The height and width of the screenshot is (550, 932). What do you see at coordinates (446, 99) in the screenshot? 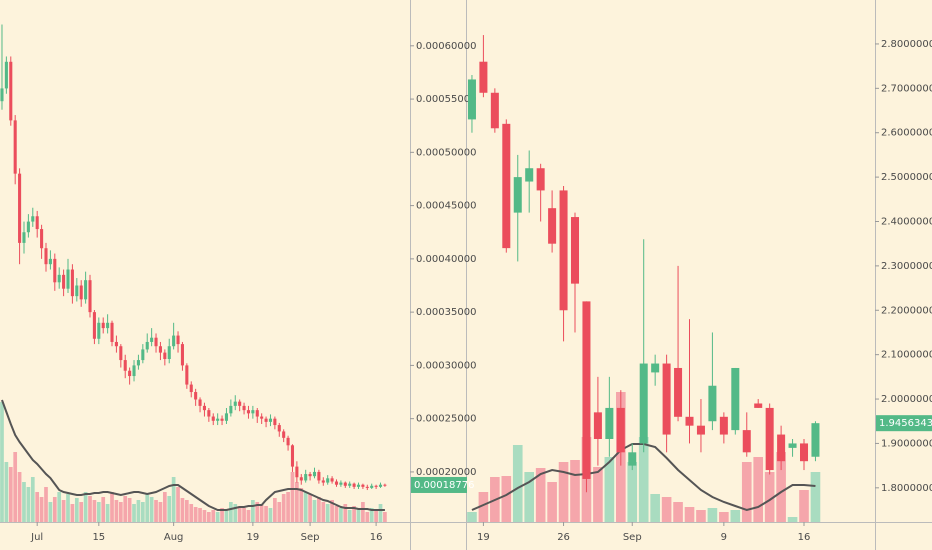
I see `y-tick-label: 0.00055000` at bounding box center [446, 99].